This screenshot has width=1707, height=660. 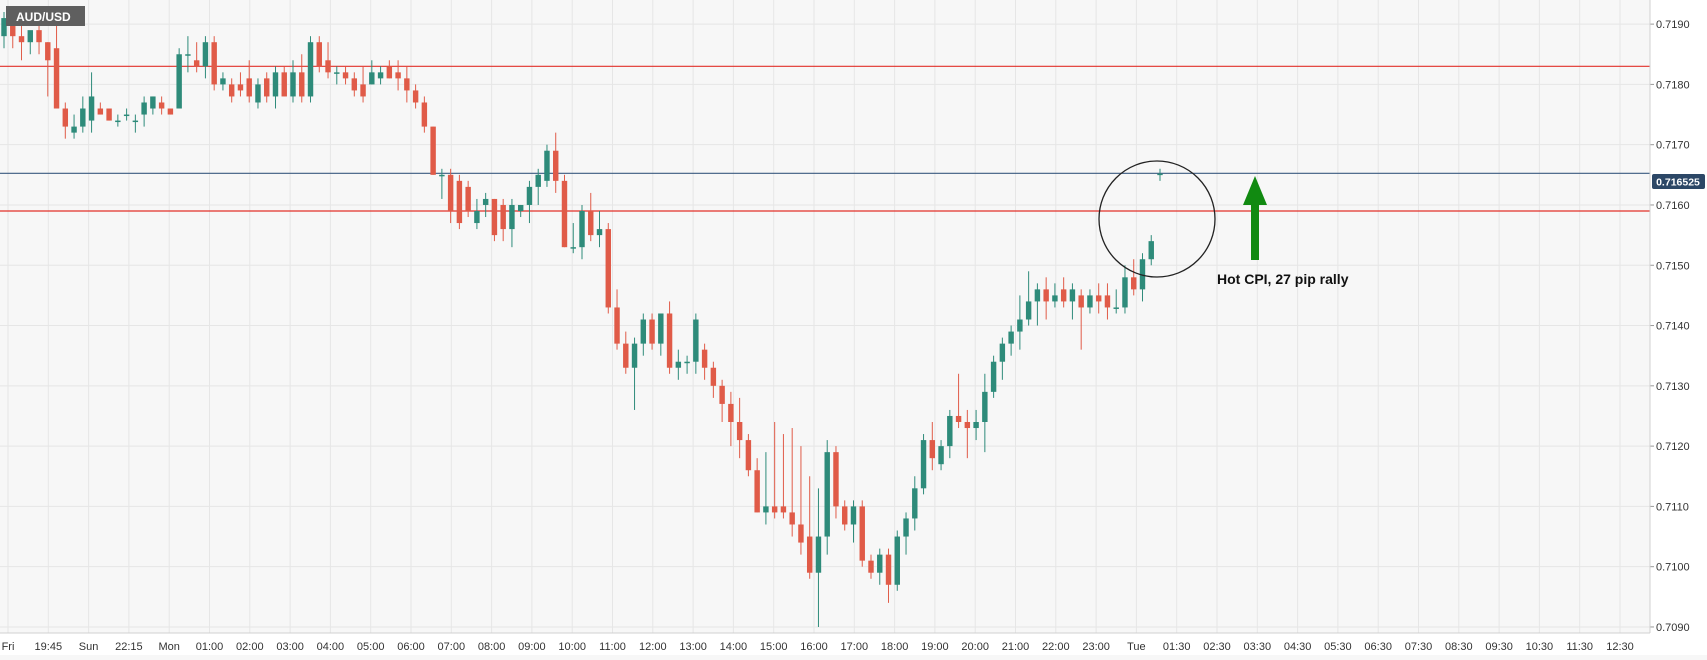 What do you see at coordinates (1157, 219) in the screenshot?
I see `highlight-circle` at bounding box center [1157, 219].